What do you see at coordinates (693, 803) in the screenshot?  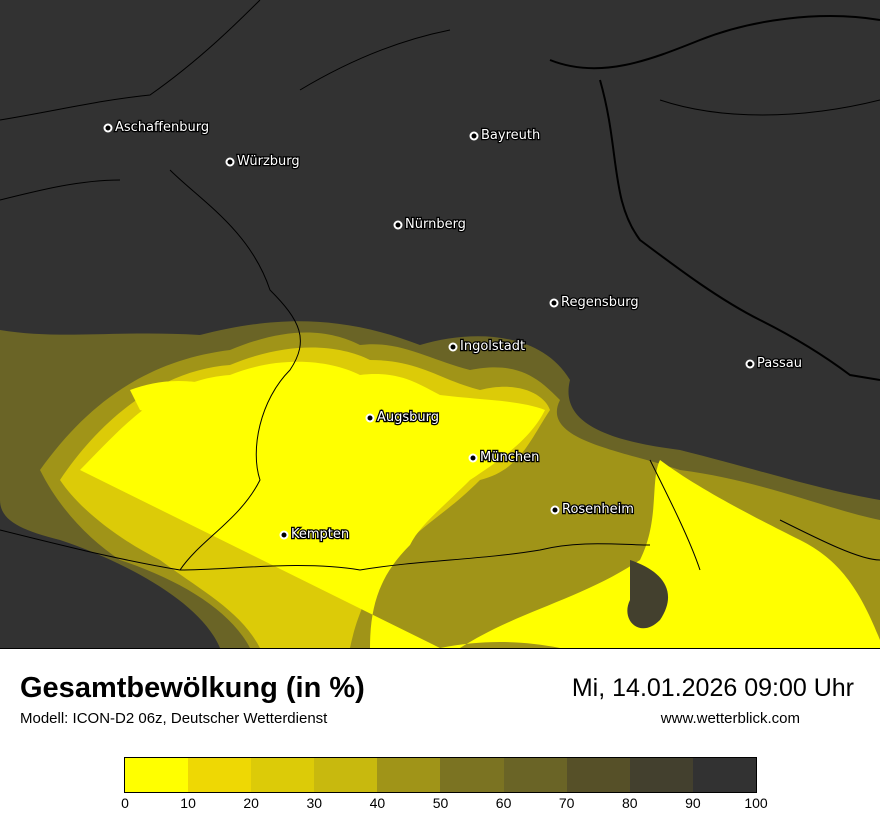 I see `legend-tick: 90` at bounding box center [693, 803].